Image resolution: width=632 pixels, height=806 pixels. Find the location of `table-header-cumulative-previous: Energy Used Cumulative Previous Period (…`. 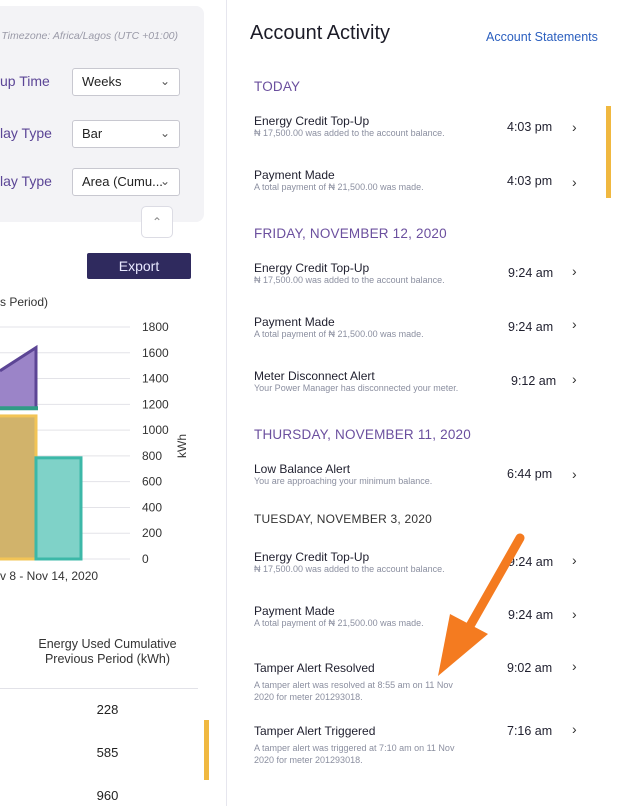

table-header-cumulative-previous: Energy Used Cumulative Previous Period (… is located at coordinates (107, 651).